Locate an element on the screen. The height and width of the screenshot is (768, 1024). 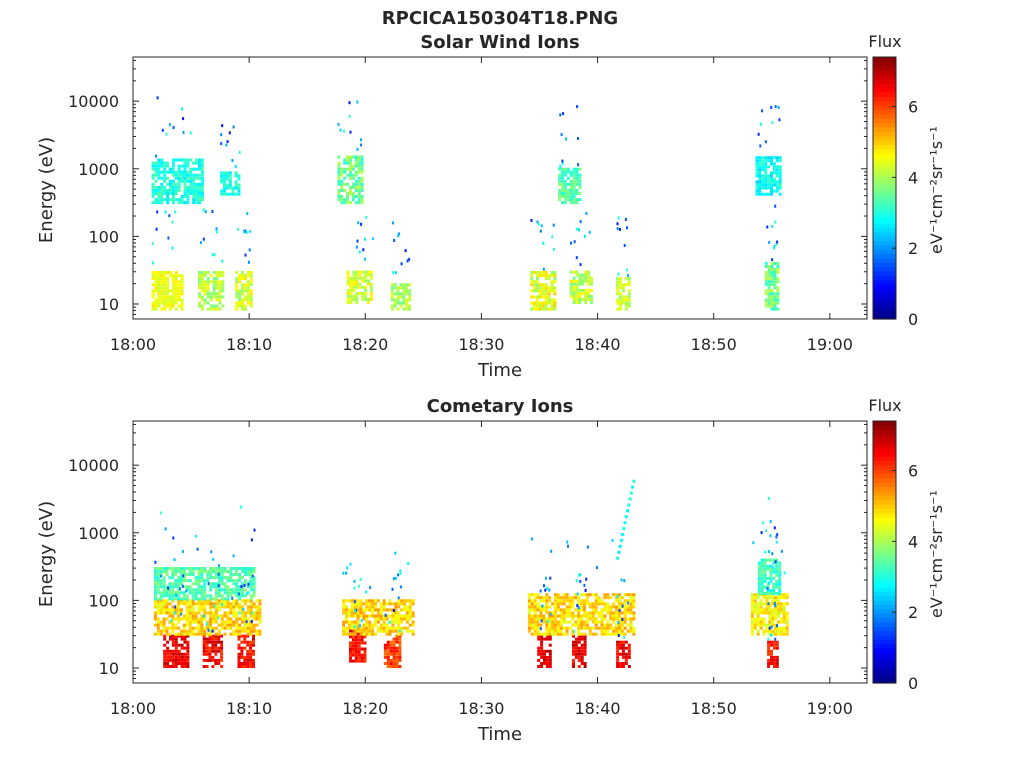
panel1-xlabel: Time is located at coordinates (499, 370).